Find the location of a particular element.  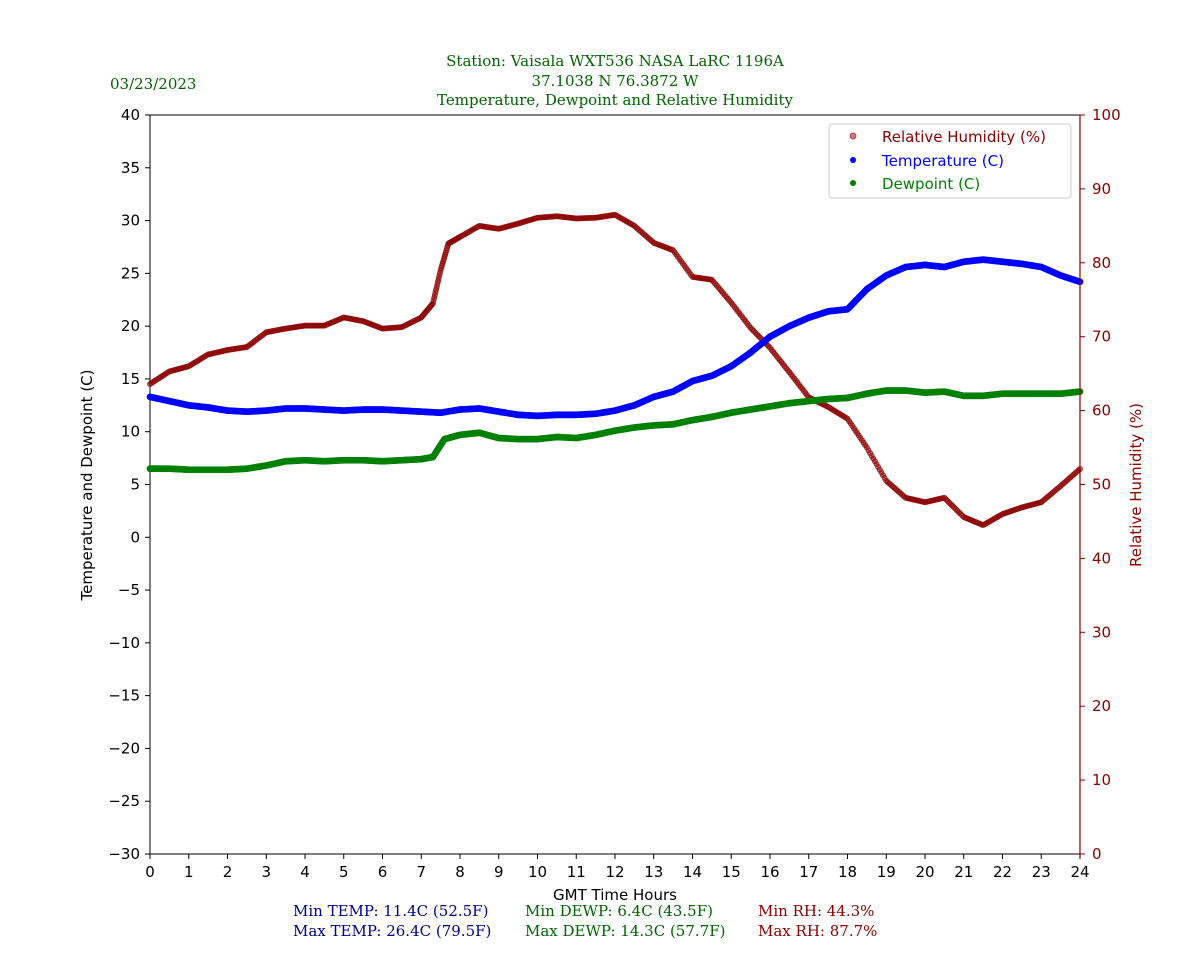

y-left-tick-label: −20 is located at coordinates (124, 748).